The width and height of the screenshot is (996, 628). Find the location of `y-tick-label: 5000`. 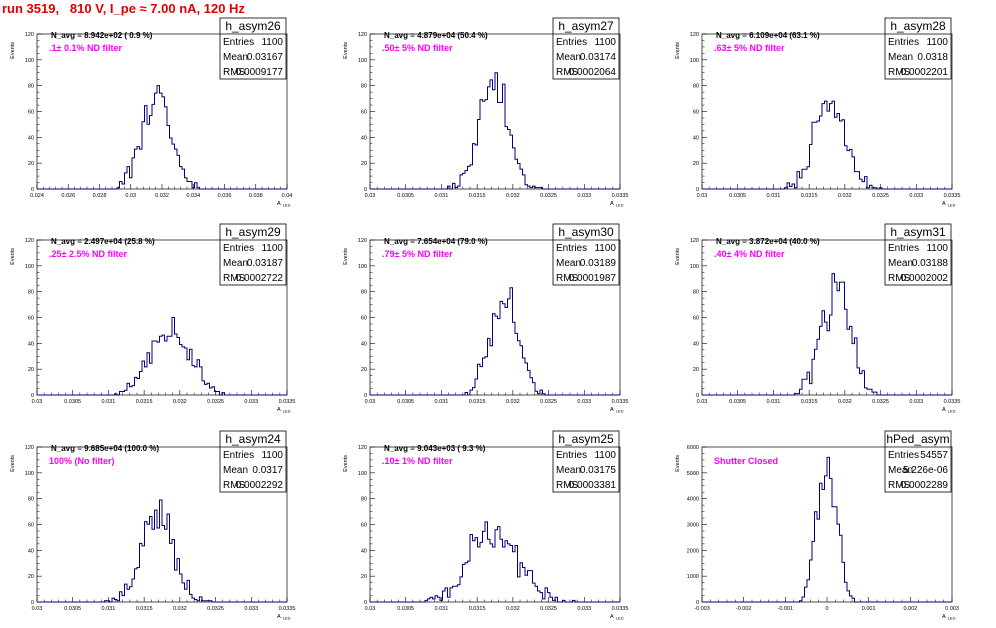

y-tick-label: 5000 is located at coordinates (693, 474).